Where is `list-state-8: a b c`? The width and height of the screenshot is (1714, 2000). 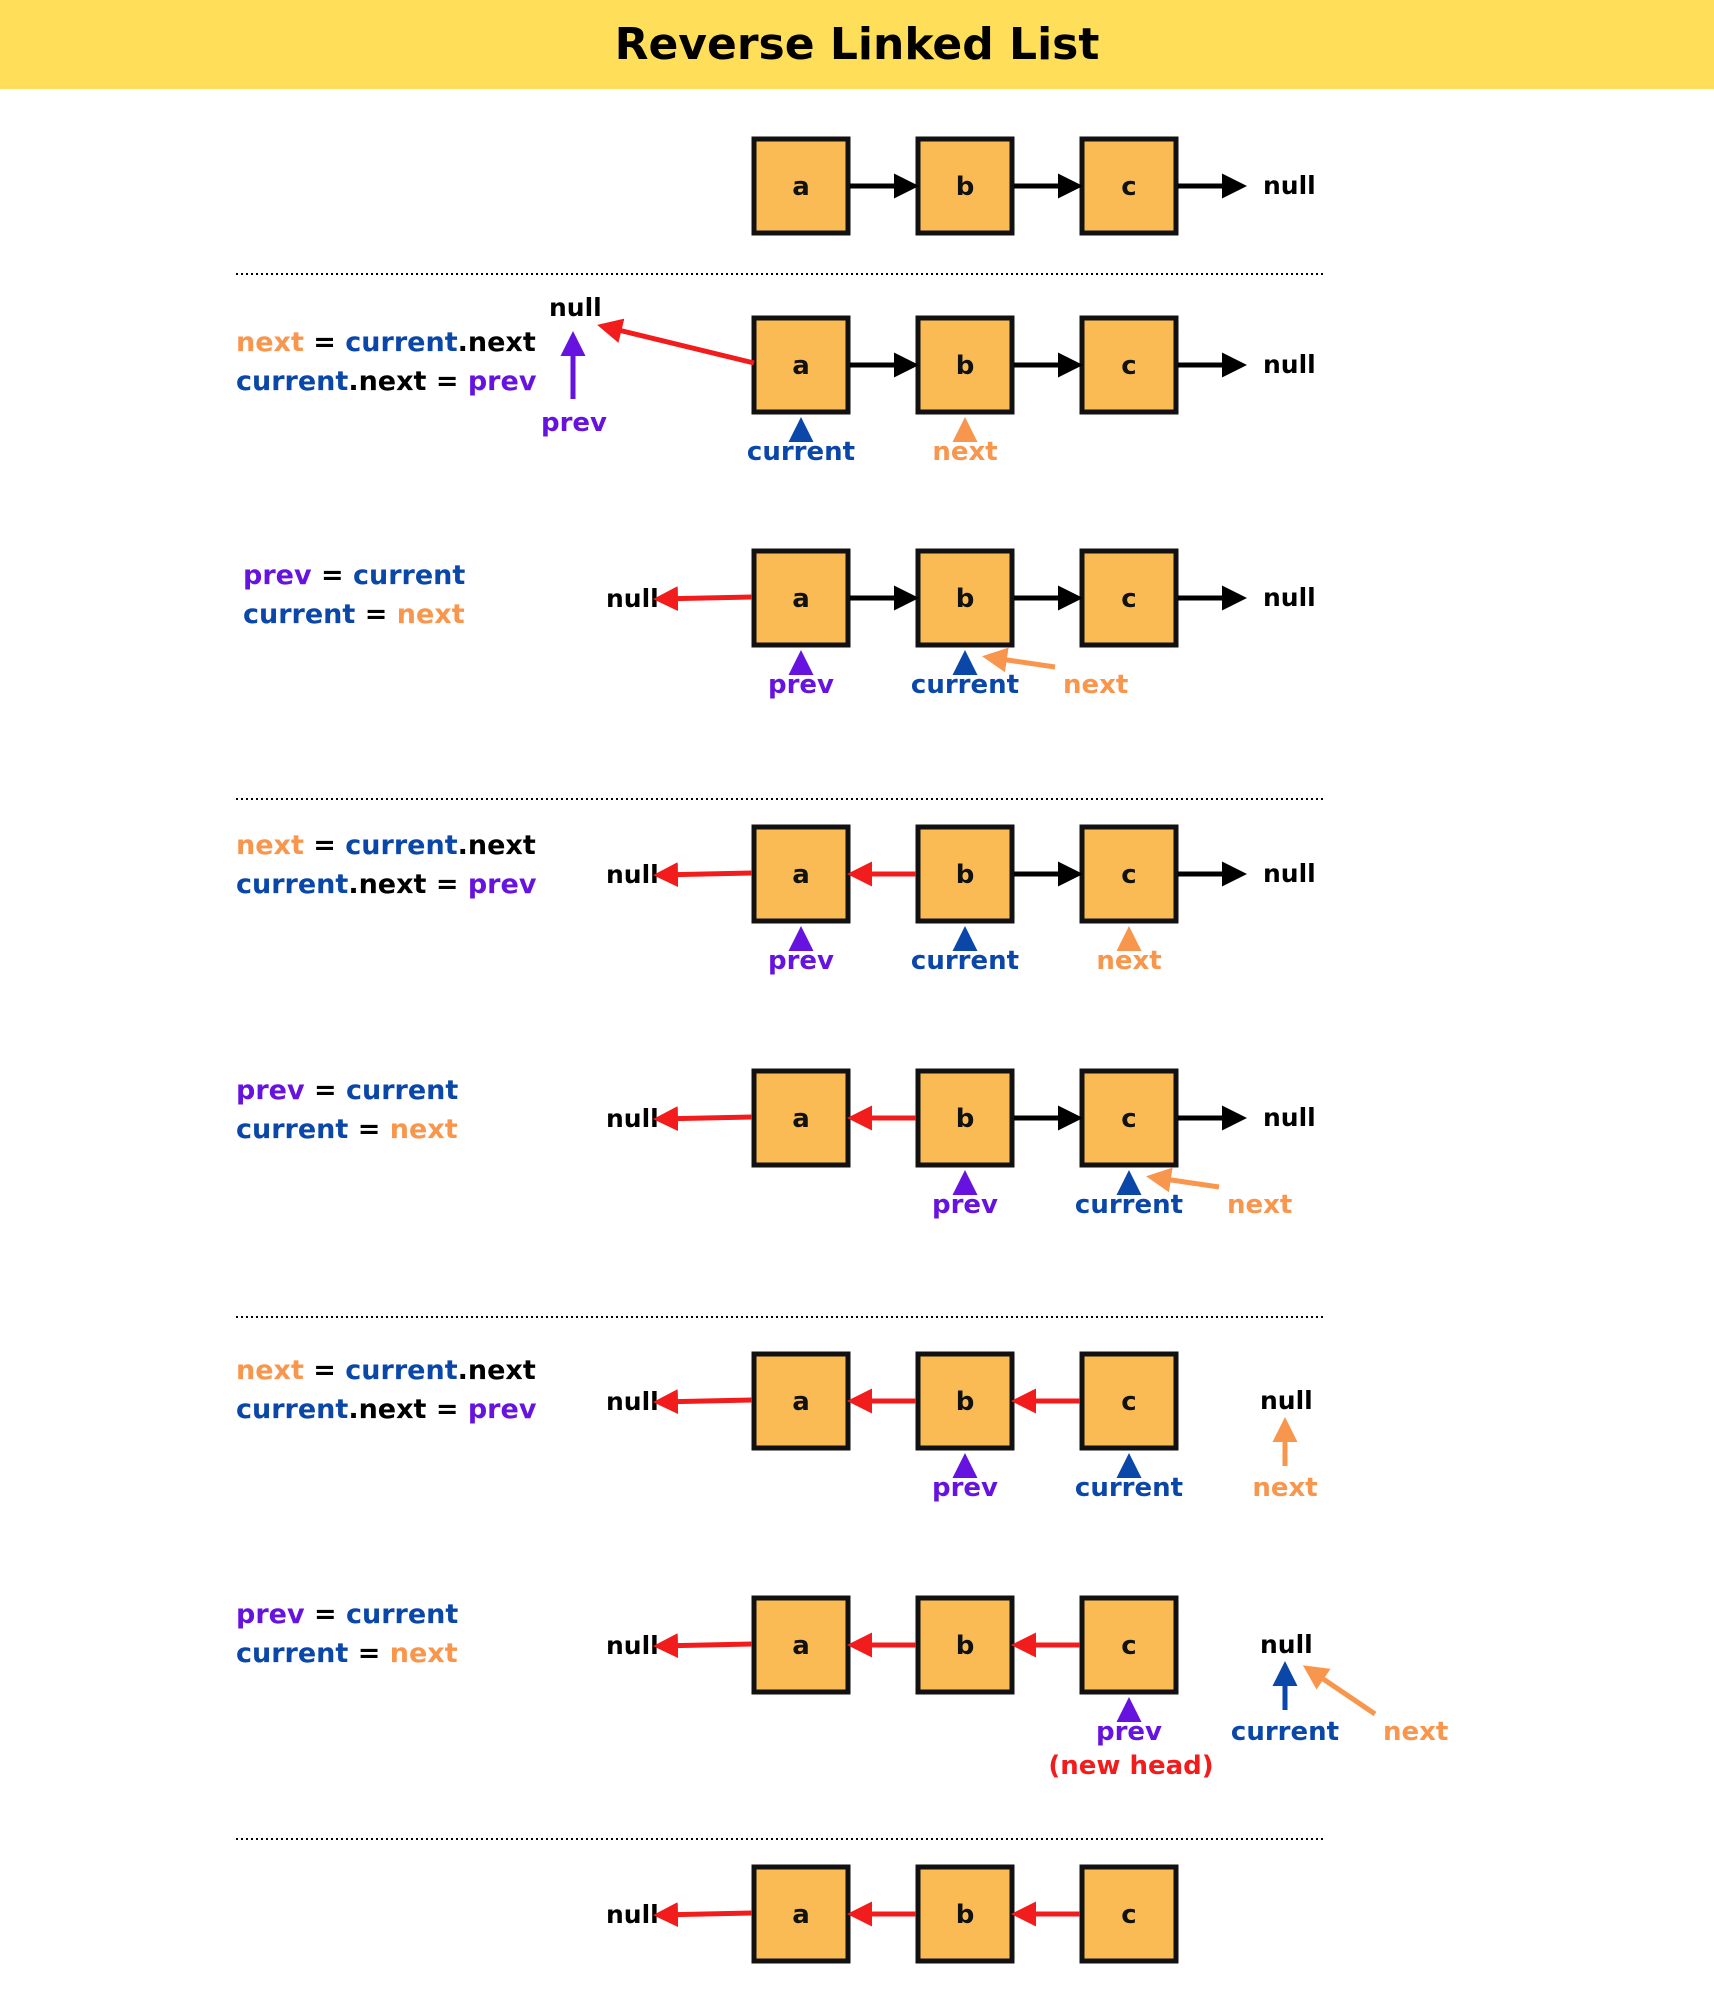
list-state-8: a b c is located at coordinates (965, 1914).